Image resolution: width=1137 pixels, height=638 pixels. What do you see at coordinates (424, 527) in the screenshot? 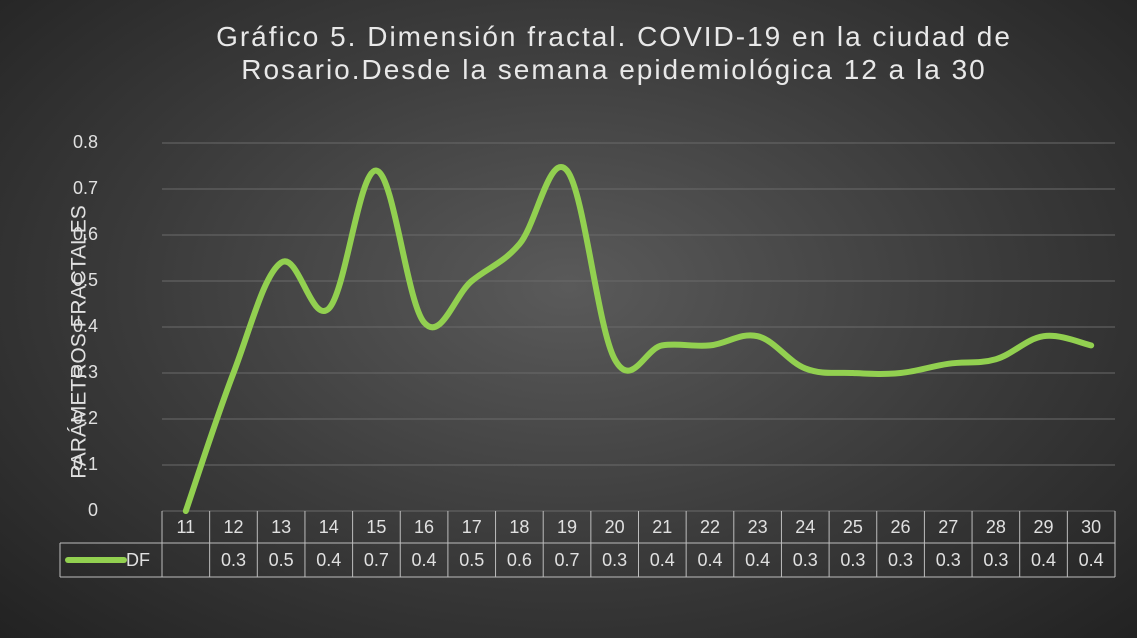
I see `x-tick-label: 16` at bounding box center [424, 527].